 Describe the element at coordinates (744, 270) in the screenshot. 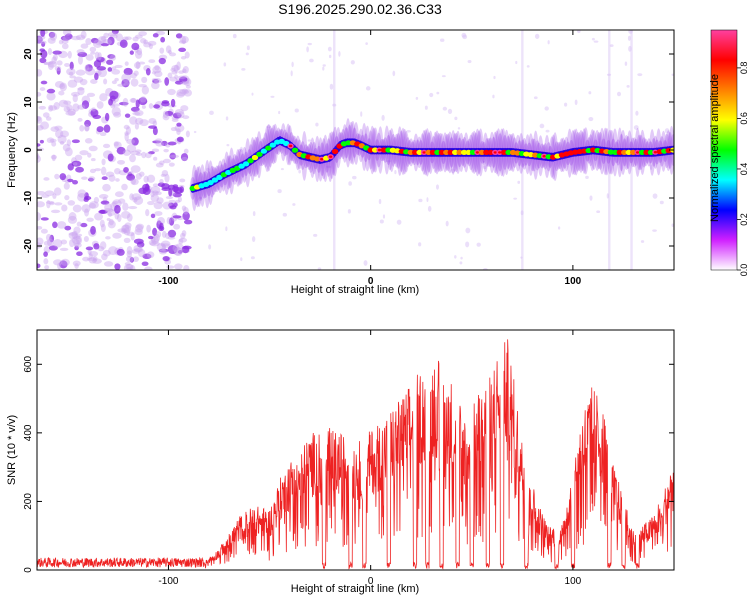

I see `colorbar-tick-label: 0.0` at that location.